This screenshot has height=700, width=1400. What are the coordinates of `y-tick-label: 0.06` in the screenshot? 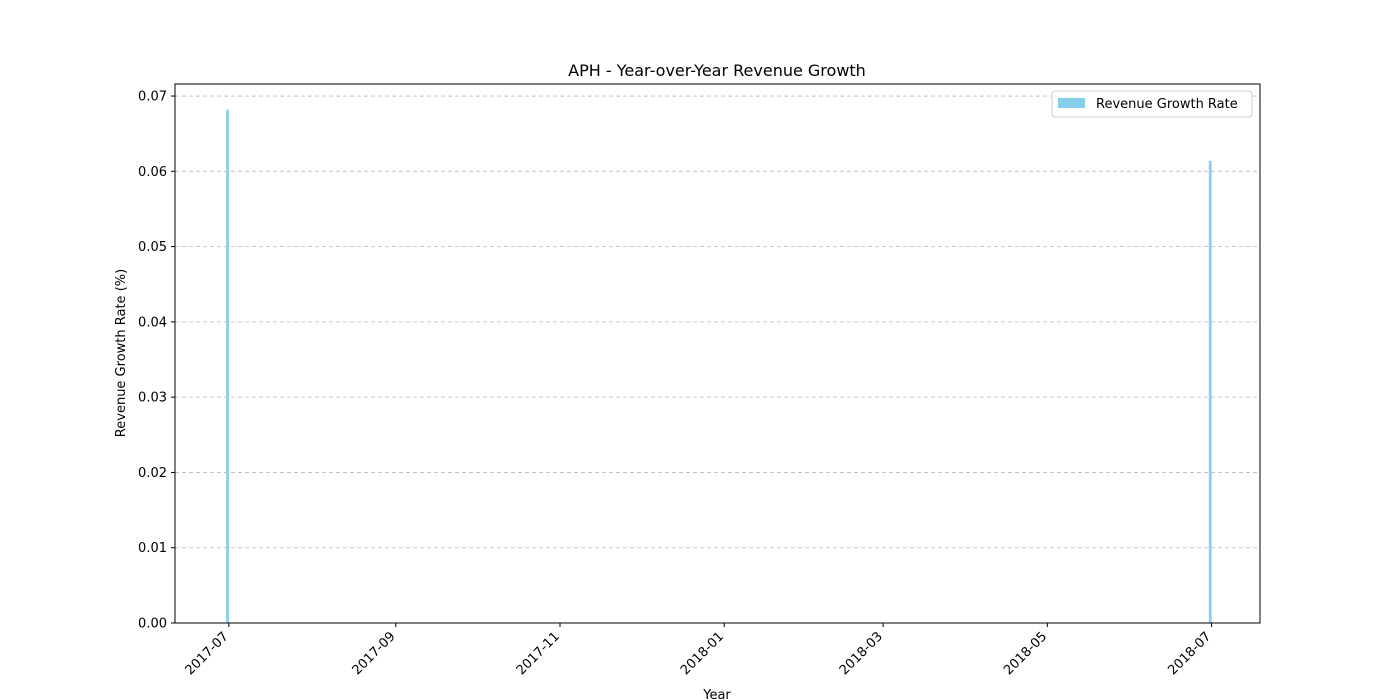 It's located at (152, 172).